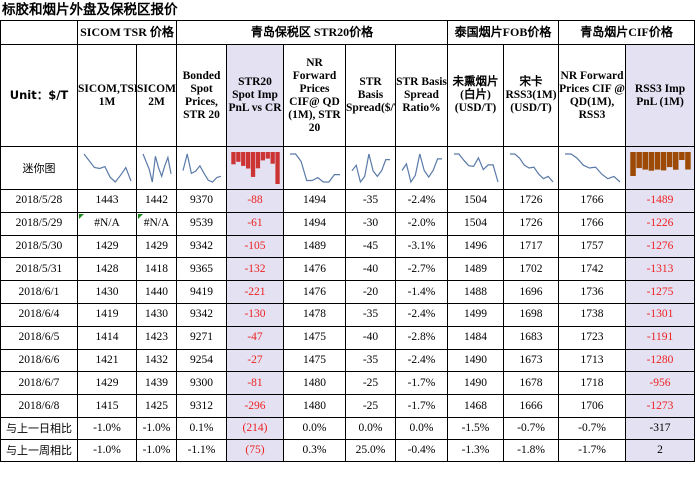  I want to click on value-cell: 9254, so click(201, 360).